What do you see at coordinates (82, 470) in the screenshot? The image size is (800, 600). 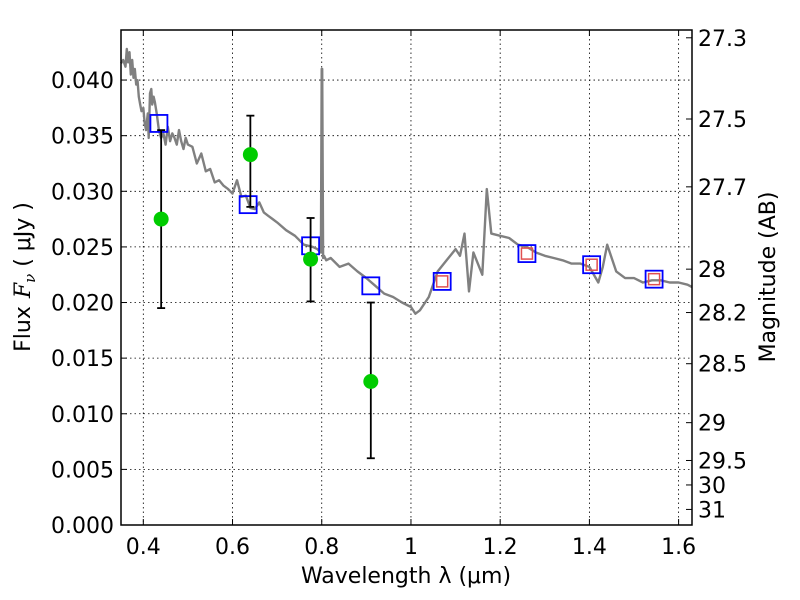 I see `y-tick-label: 0.005` at bounding box center [82, 470].